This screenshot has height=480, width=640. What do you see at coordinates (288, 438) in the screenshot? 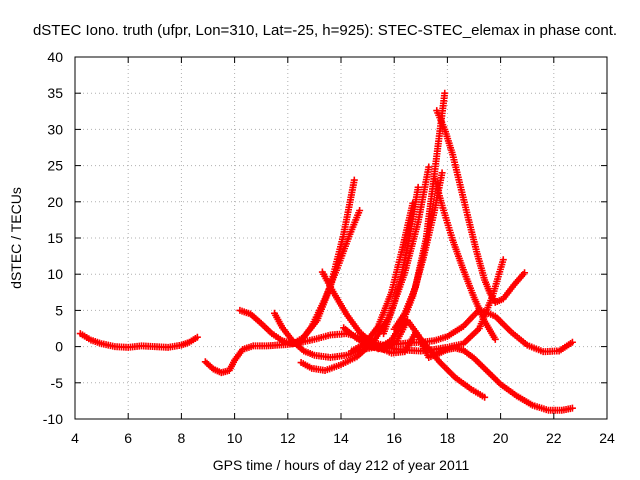
I see `x-tick-label: 12` at bounding box center [288, 438].